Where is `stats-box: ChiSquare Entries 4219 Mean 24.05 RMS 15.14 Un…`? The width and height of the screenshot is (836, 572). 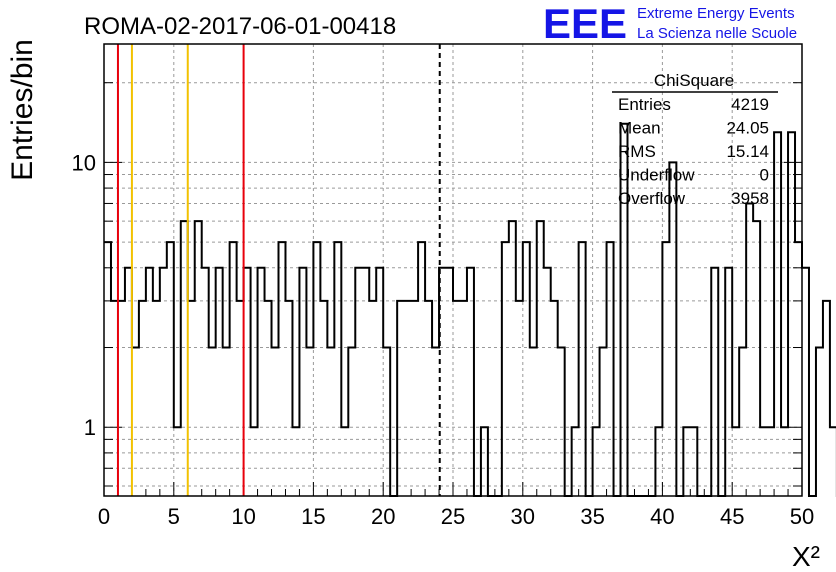
stats-box: ChiSquare Entries 4219 Mean 24.05 RMS 15.14 Un… is located at coordinates (695, 139).